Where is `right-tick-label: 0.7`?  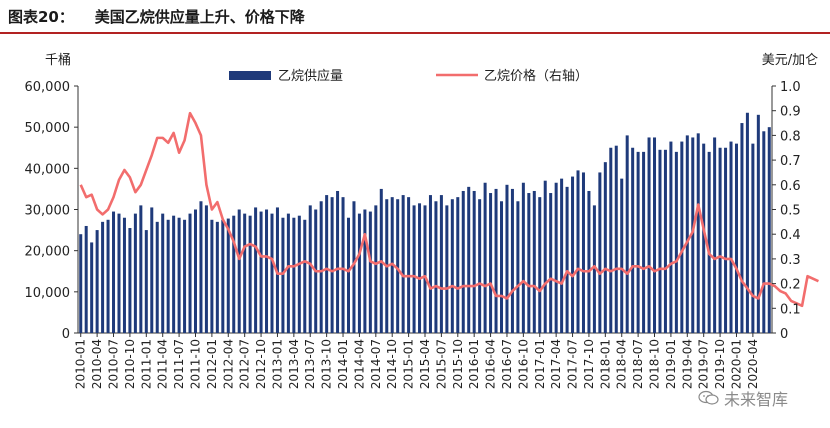
right-tick-label: 0.7 is located at coordinates (790, 161).